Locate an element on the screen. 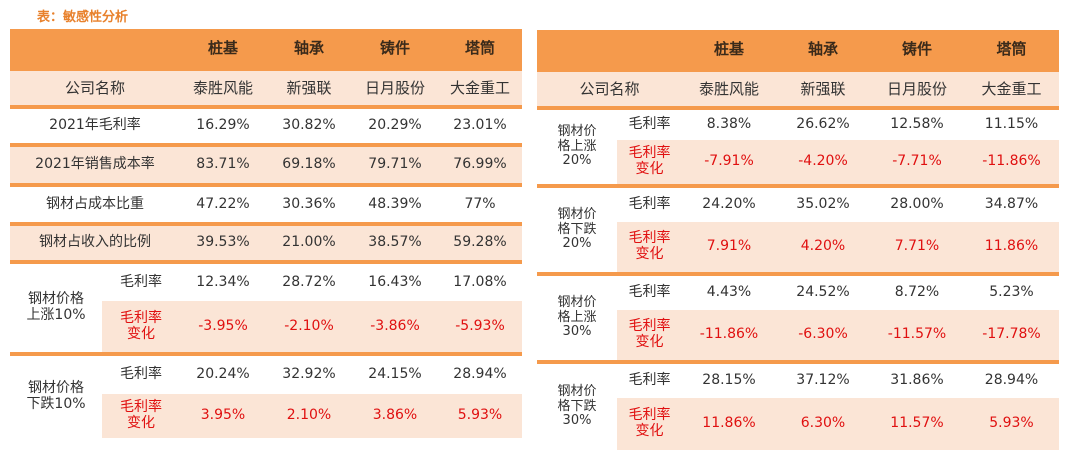 The image size is (1080, 472). table-row: 钢材占收入的比例 39.53% 21.00% 38.57% 59.28% is located at coordinates (266, 244).